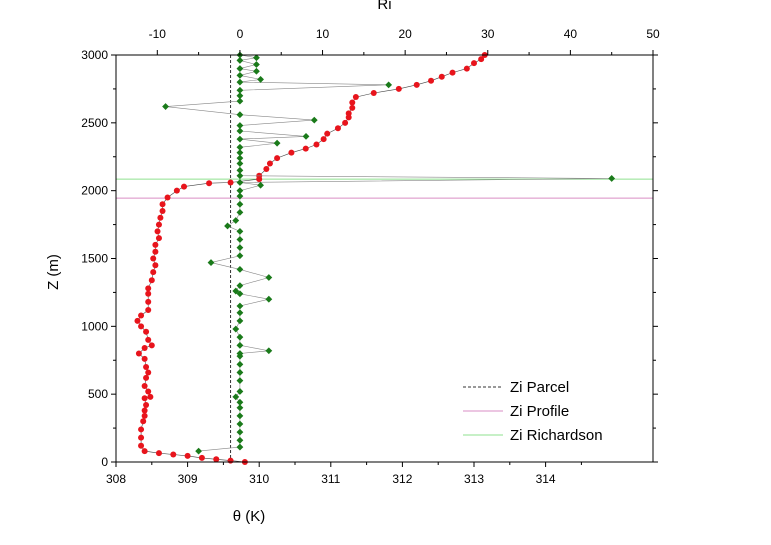 The width and height of the screenshot is (771, 545). What do you see at coordinates (323, 34) in the screenshot?
I see `top-tick-label-2: 10` at bounding box center [323, 34].